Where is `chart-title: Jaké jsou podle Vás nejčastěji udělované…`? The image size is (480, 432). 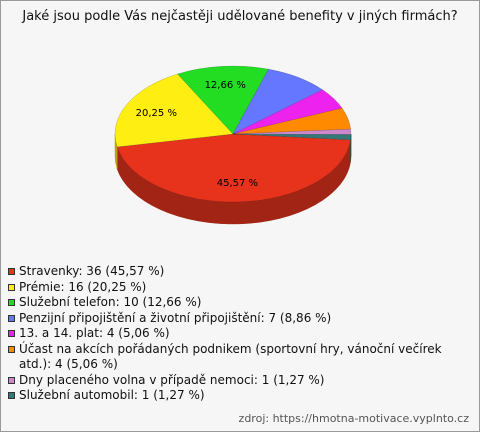
chart-title: Jaké jsou podle Vás nejčastěji udělované… is located at coordinates (240, 16).